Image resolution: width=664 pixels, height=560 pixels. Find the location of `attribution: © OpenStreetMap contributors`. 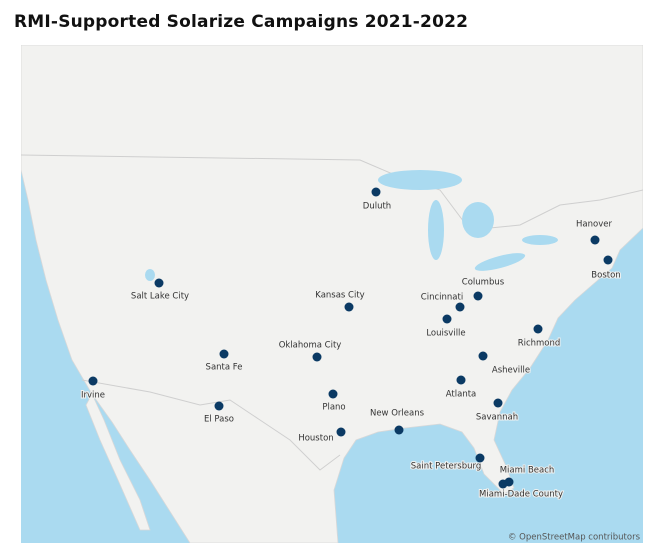

attribution: © OpenStreetMap contributors is located at coordinates (574, 538).